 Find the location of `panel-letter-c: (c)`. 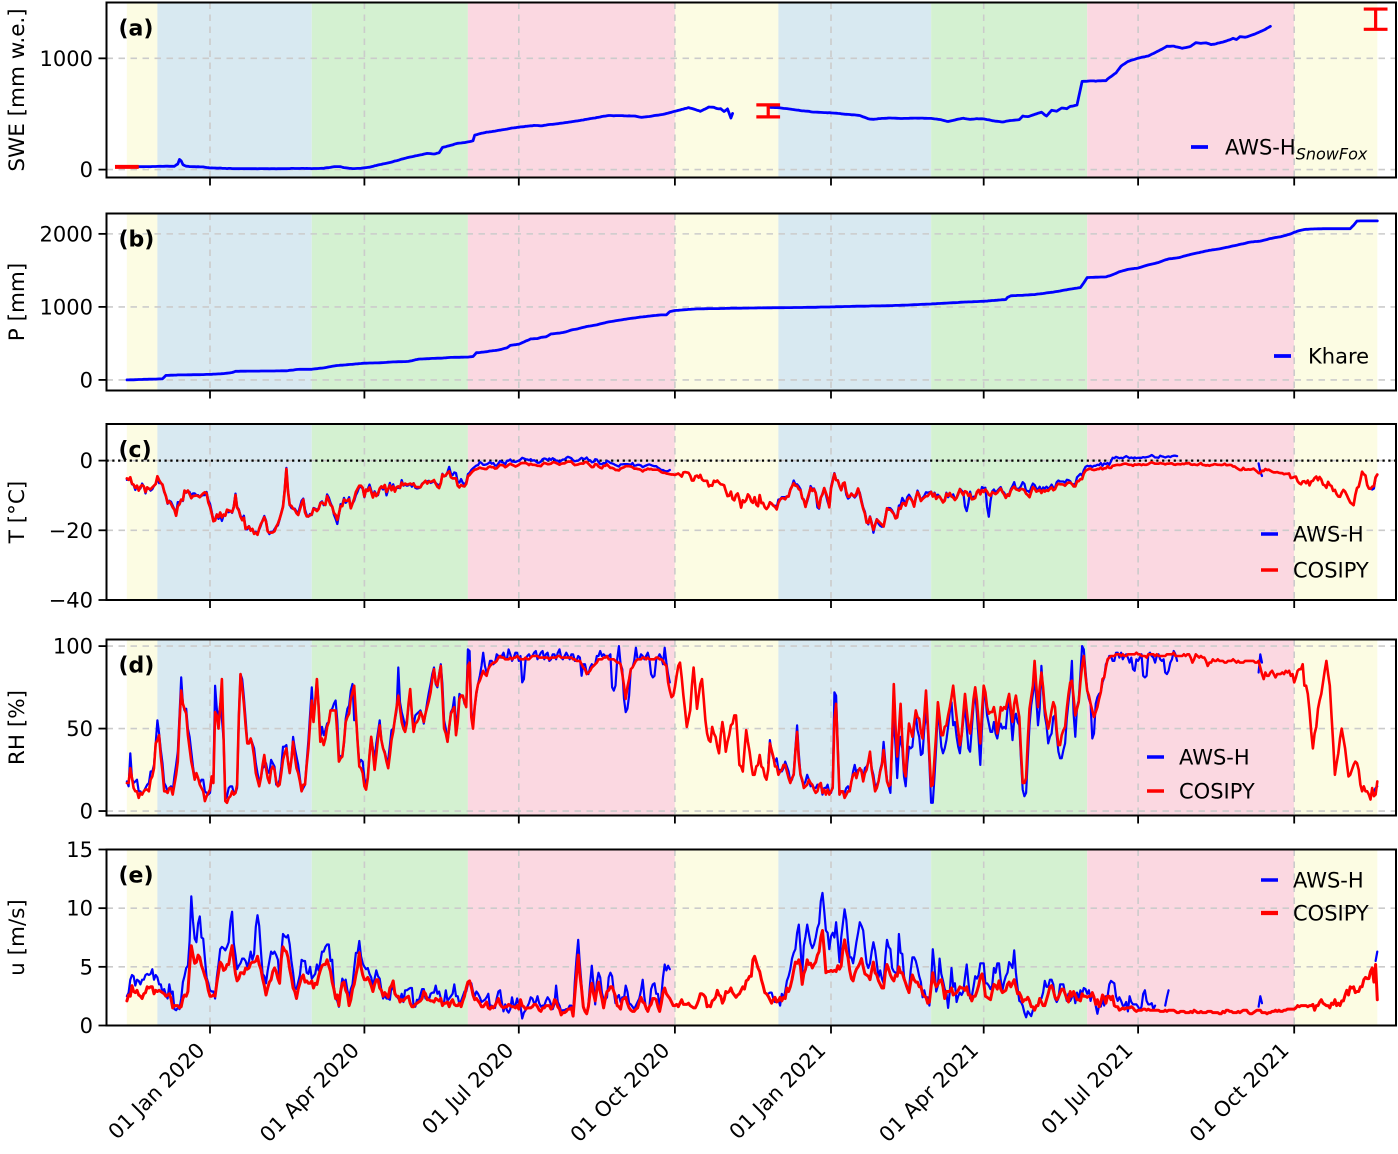

panel-letter-c: (c) is located at coordinates (135, 450).